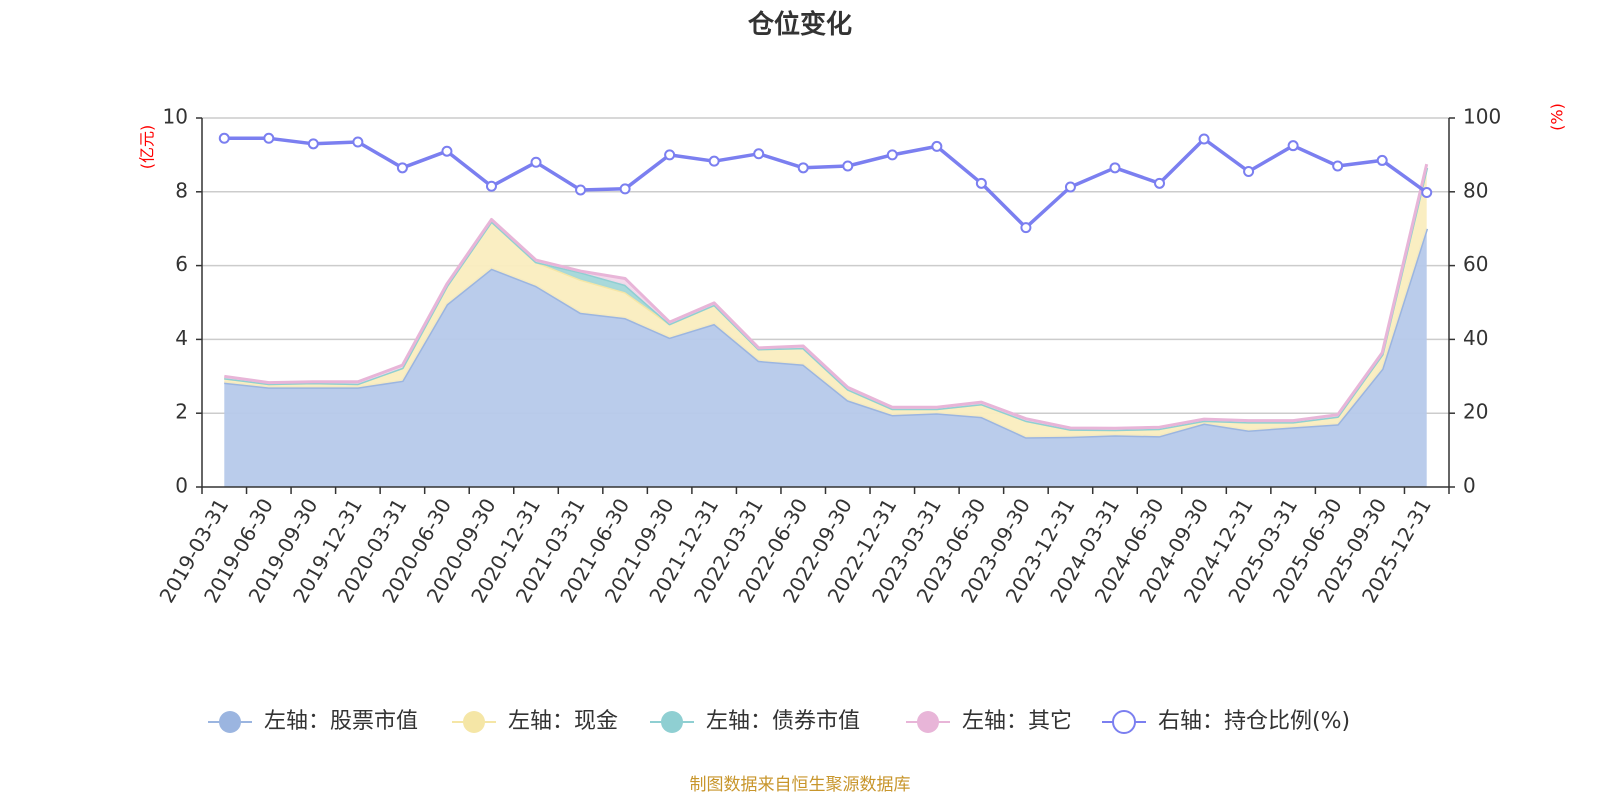 This screenshot has height=800, width=1600. Describe the element at coordinates (1475, 190) in the screenshot. I see `right-tick-label-4: 80` at that location.